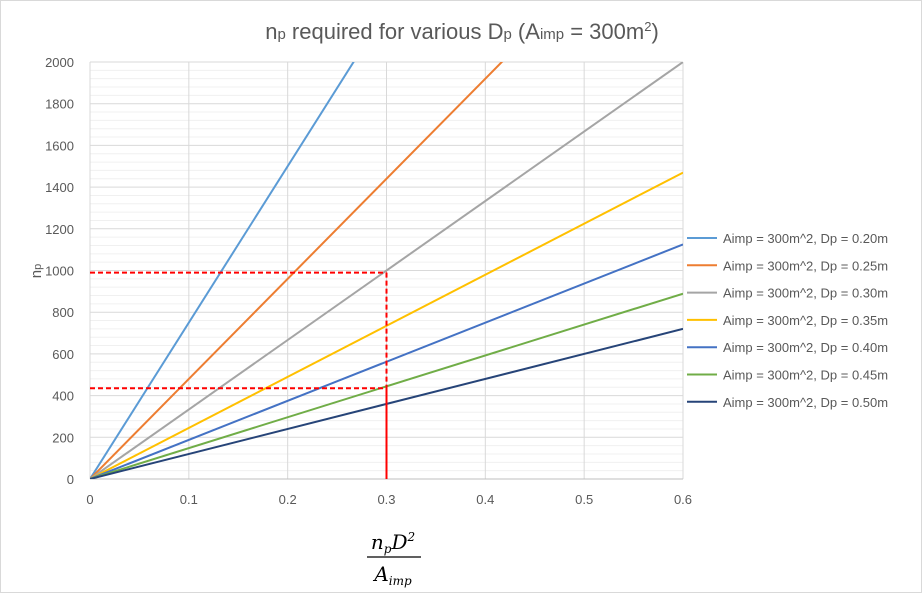 This screenshot has height=593, width=922. What do you see at coordinates (805, 265) in the screenshot?
I see `legend-label: Aimp = 300m^2, Dp = 0.25m` at bounding box center [805, 265].